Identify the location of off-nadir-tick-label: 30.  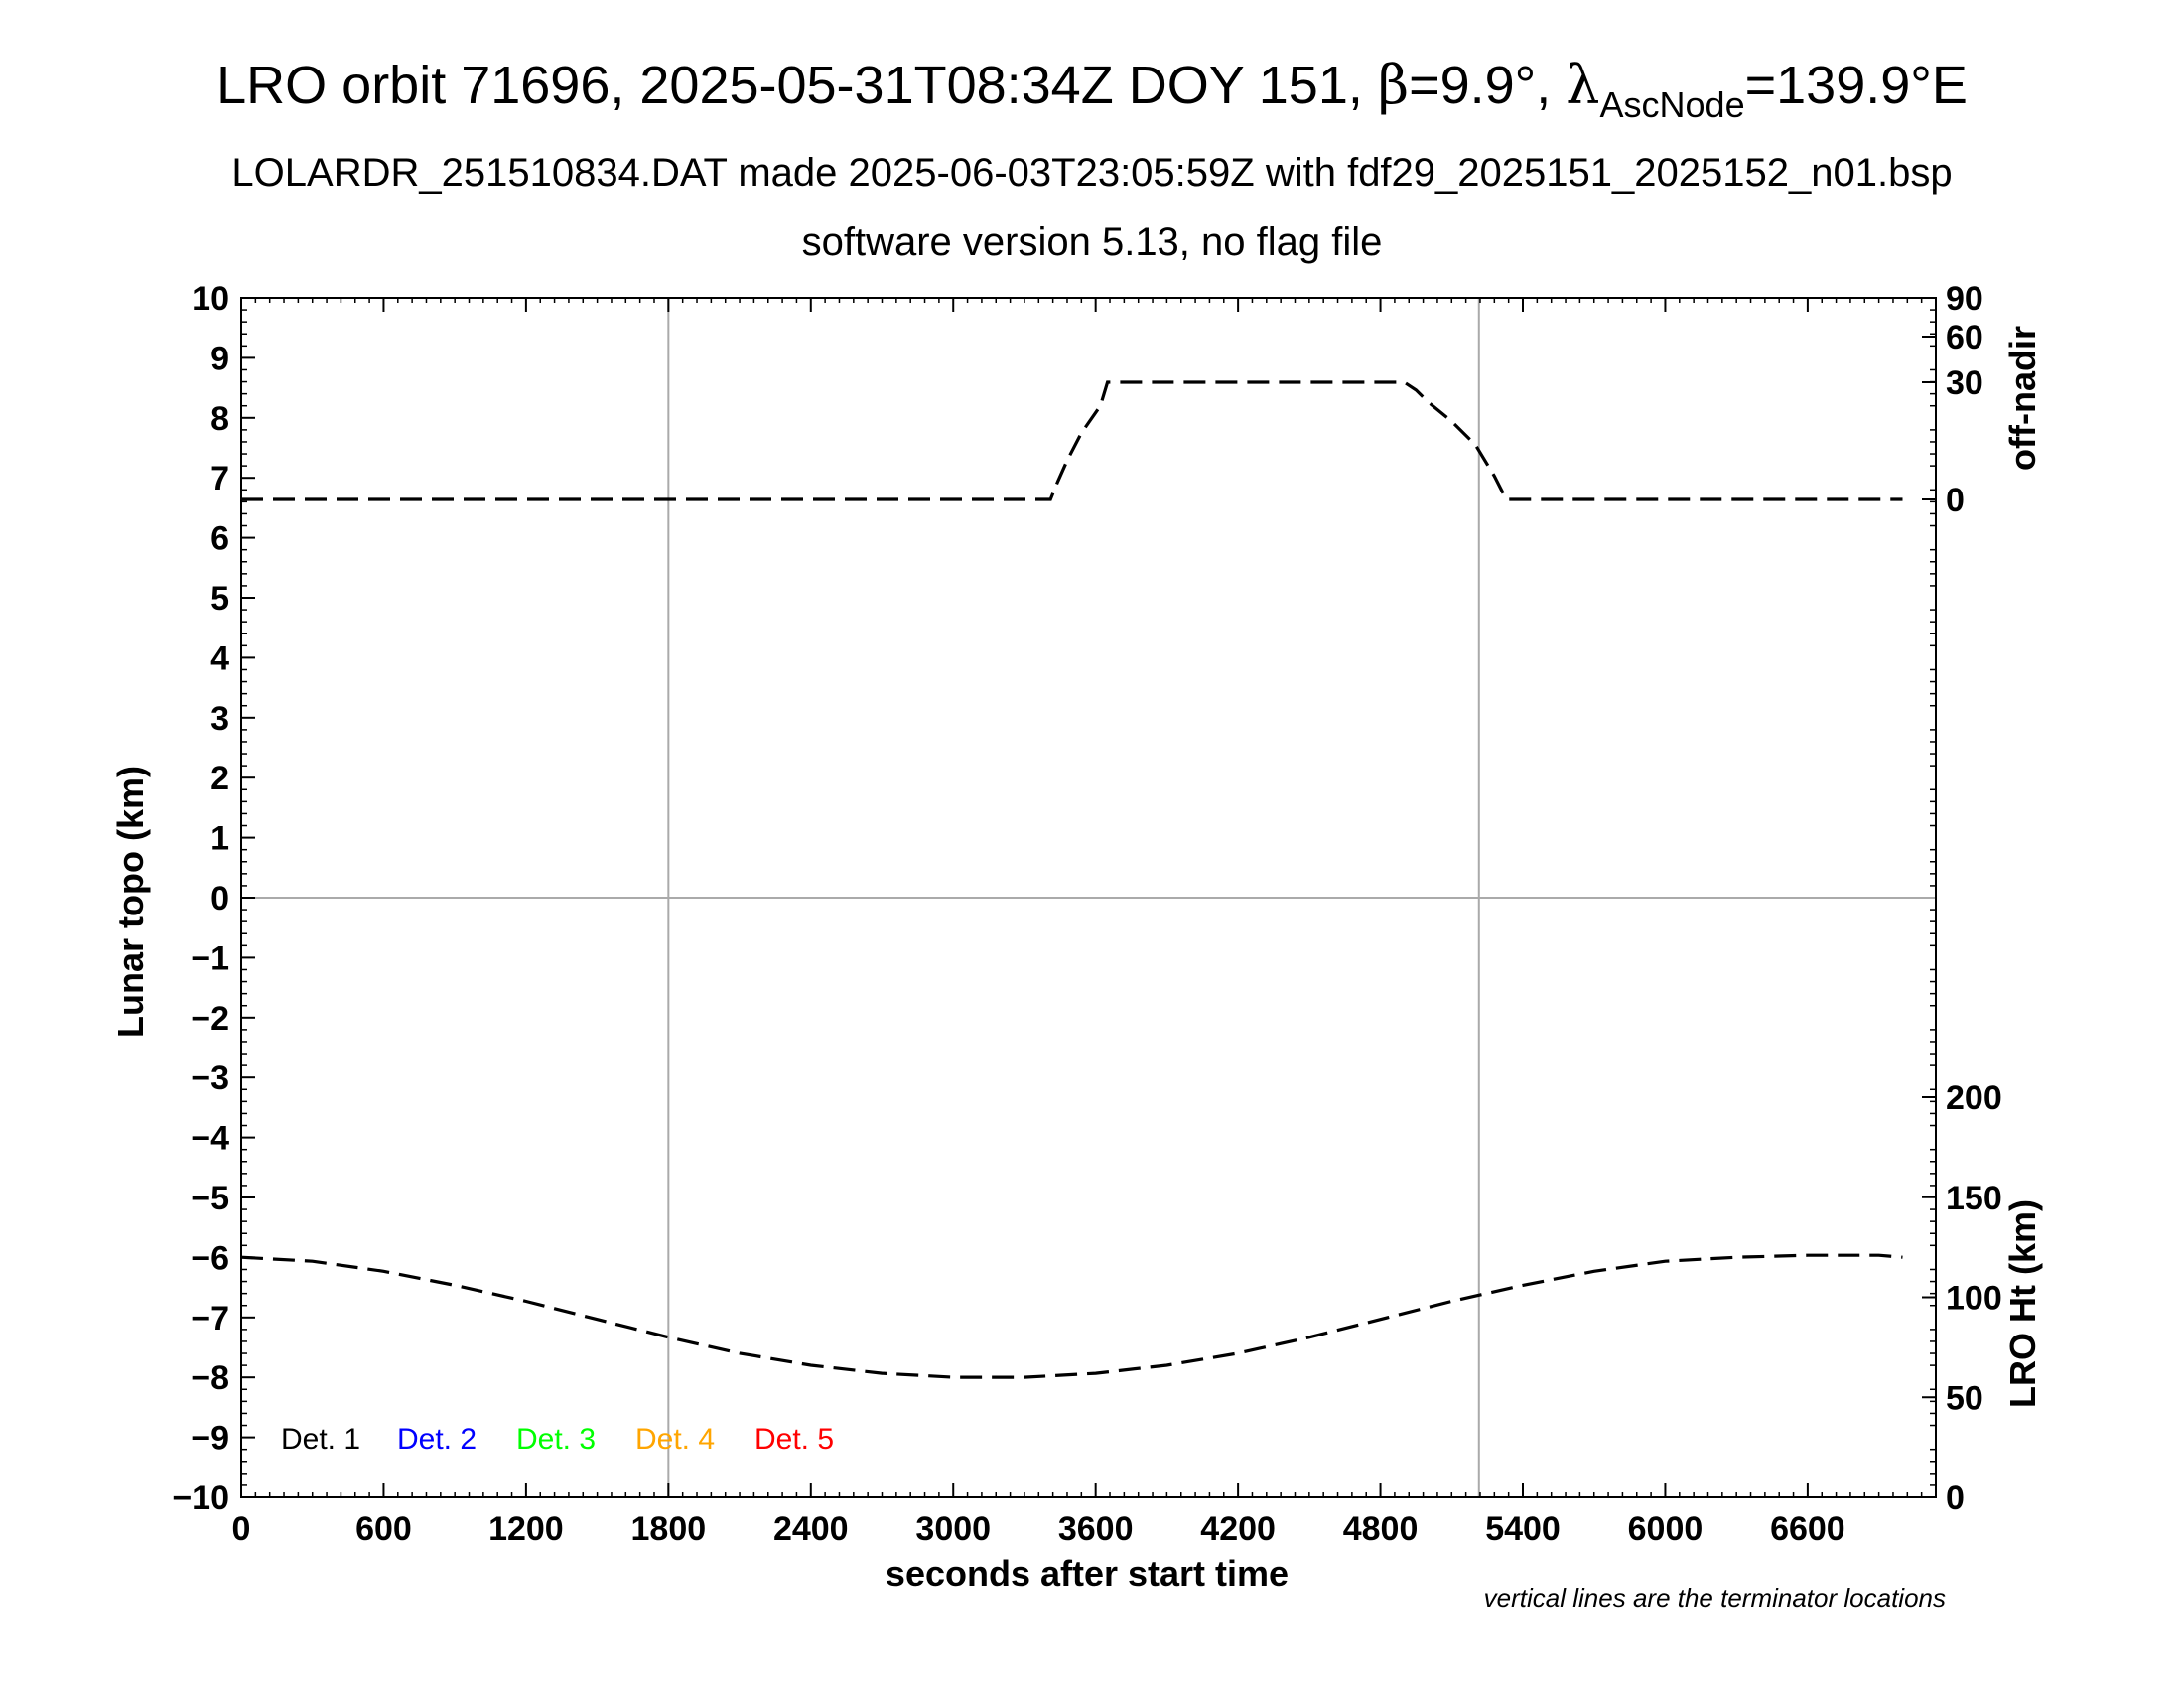
(1964, 383).